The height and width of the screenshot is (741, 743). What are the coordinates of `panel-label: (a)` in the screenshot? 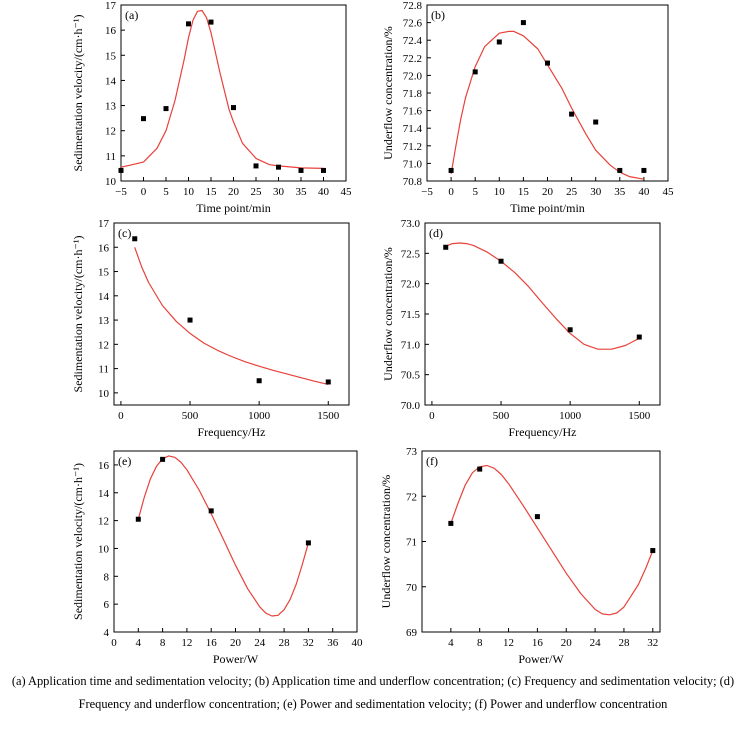 It's located at (131, 15).